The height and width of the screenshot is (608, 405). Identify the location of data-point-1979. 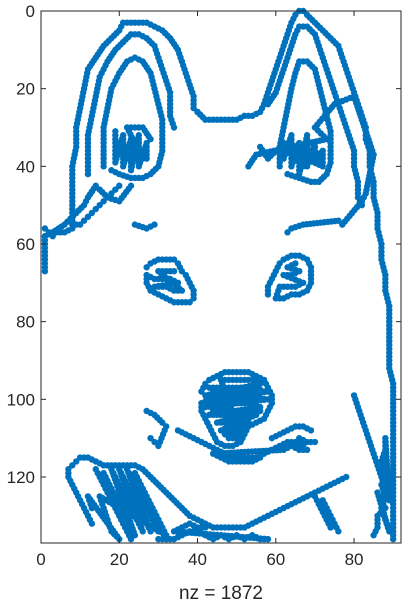
(248, 166).